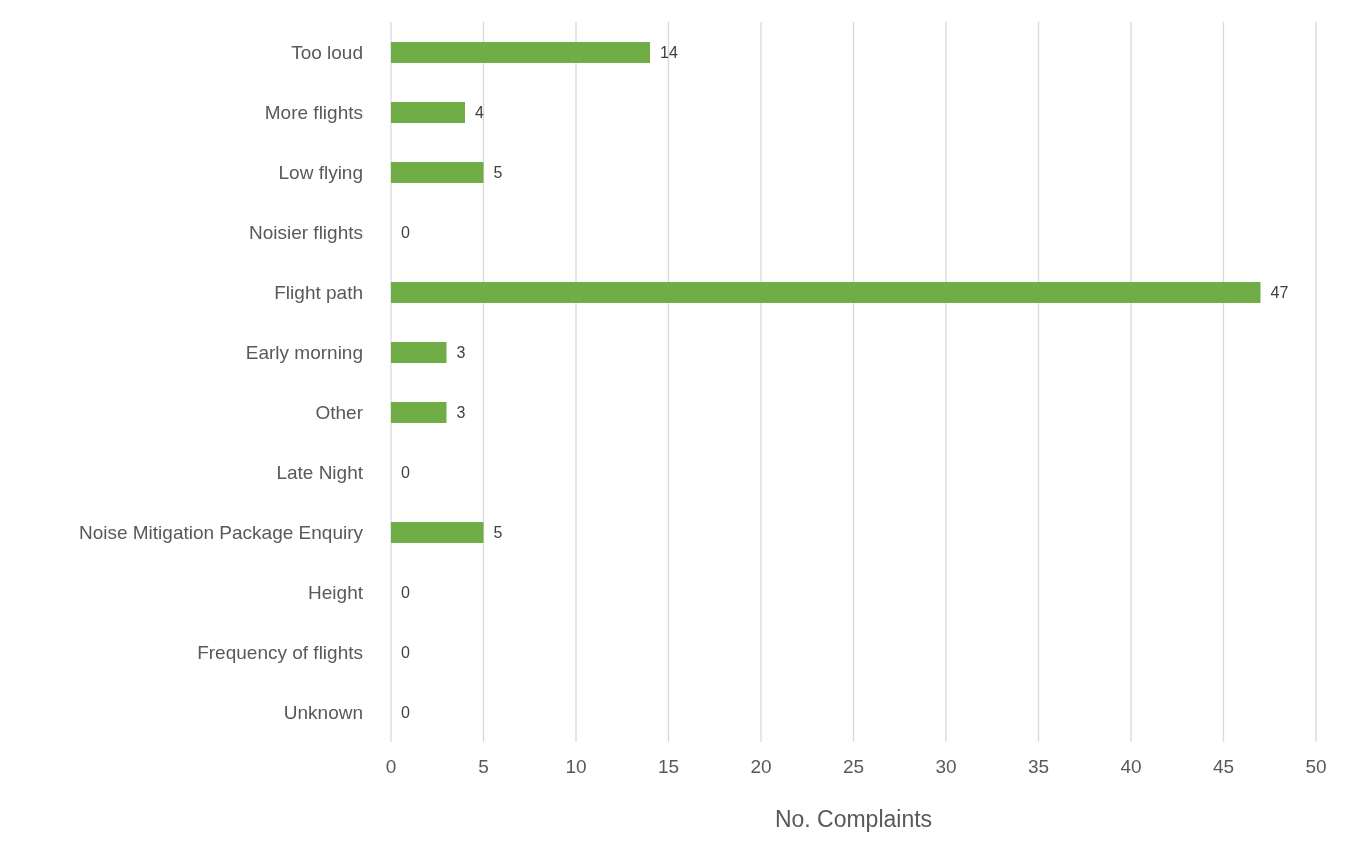  What do you see at coordinates (483, 767) in the screenshot?
I see `x-tick-label: 5` at bounding box center [483, 767].